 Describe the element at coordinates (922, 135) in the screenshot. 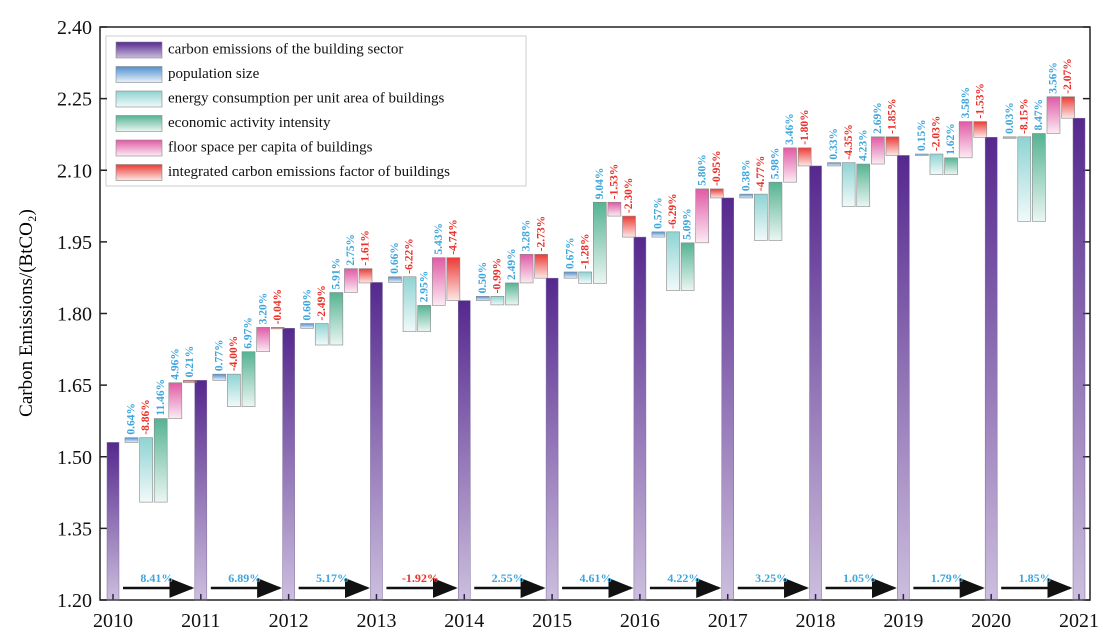

I see `value-label: 0.15%` at that location.